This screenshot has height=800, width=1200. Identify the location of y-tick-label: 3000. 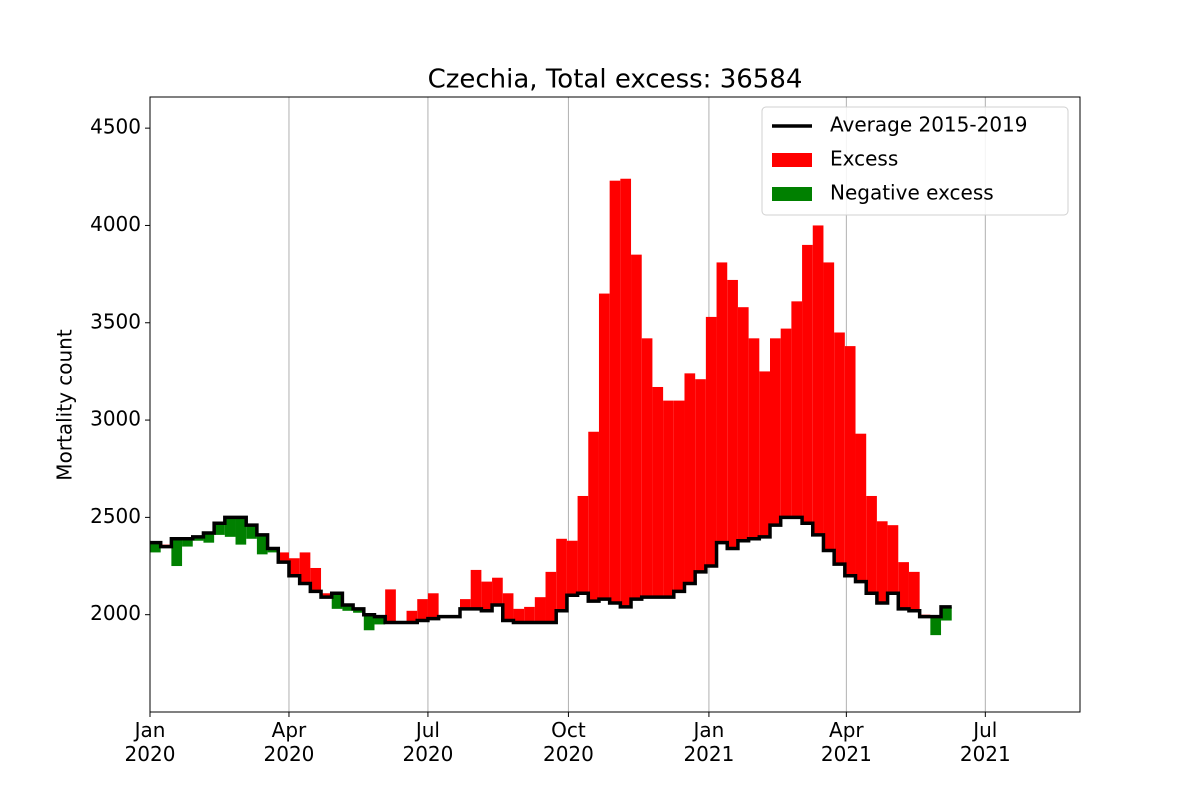
(115, 419).